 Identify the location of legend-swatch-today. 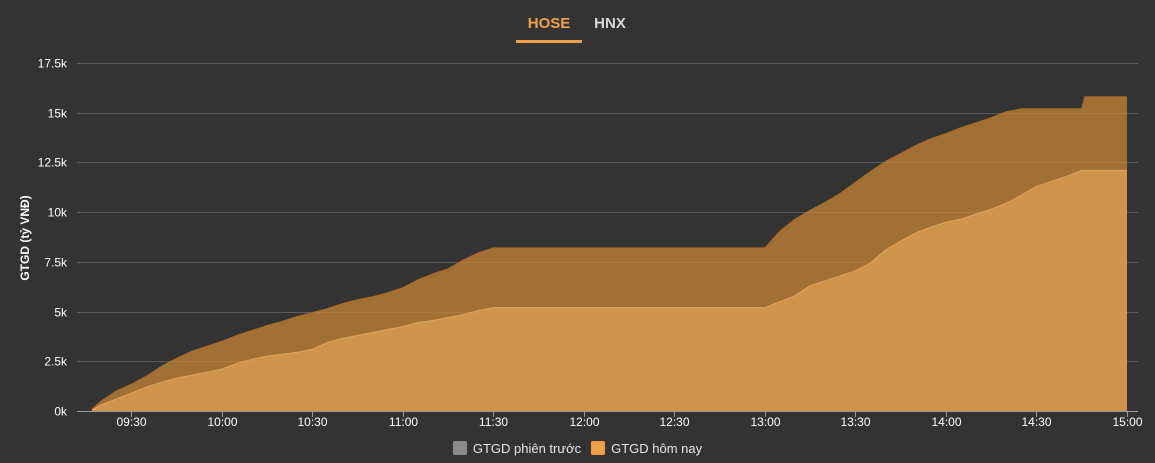
(598, 448).